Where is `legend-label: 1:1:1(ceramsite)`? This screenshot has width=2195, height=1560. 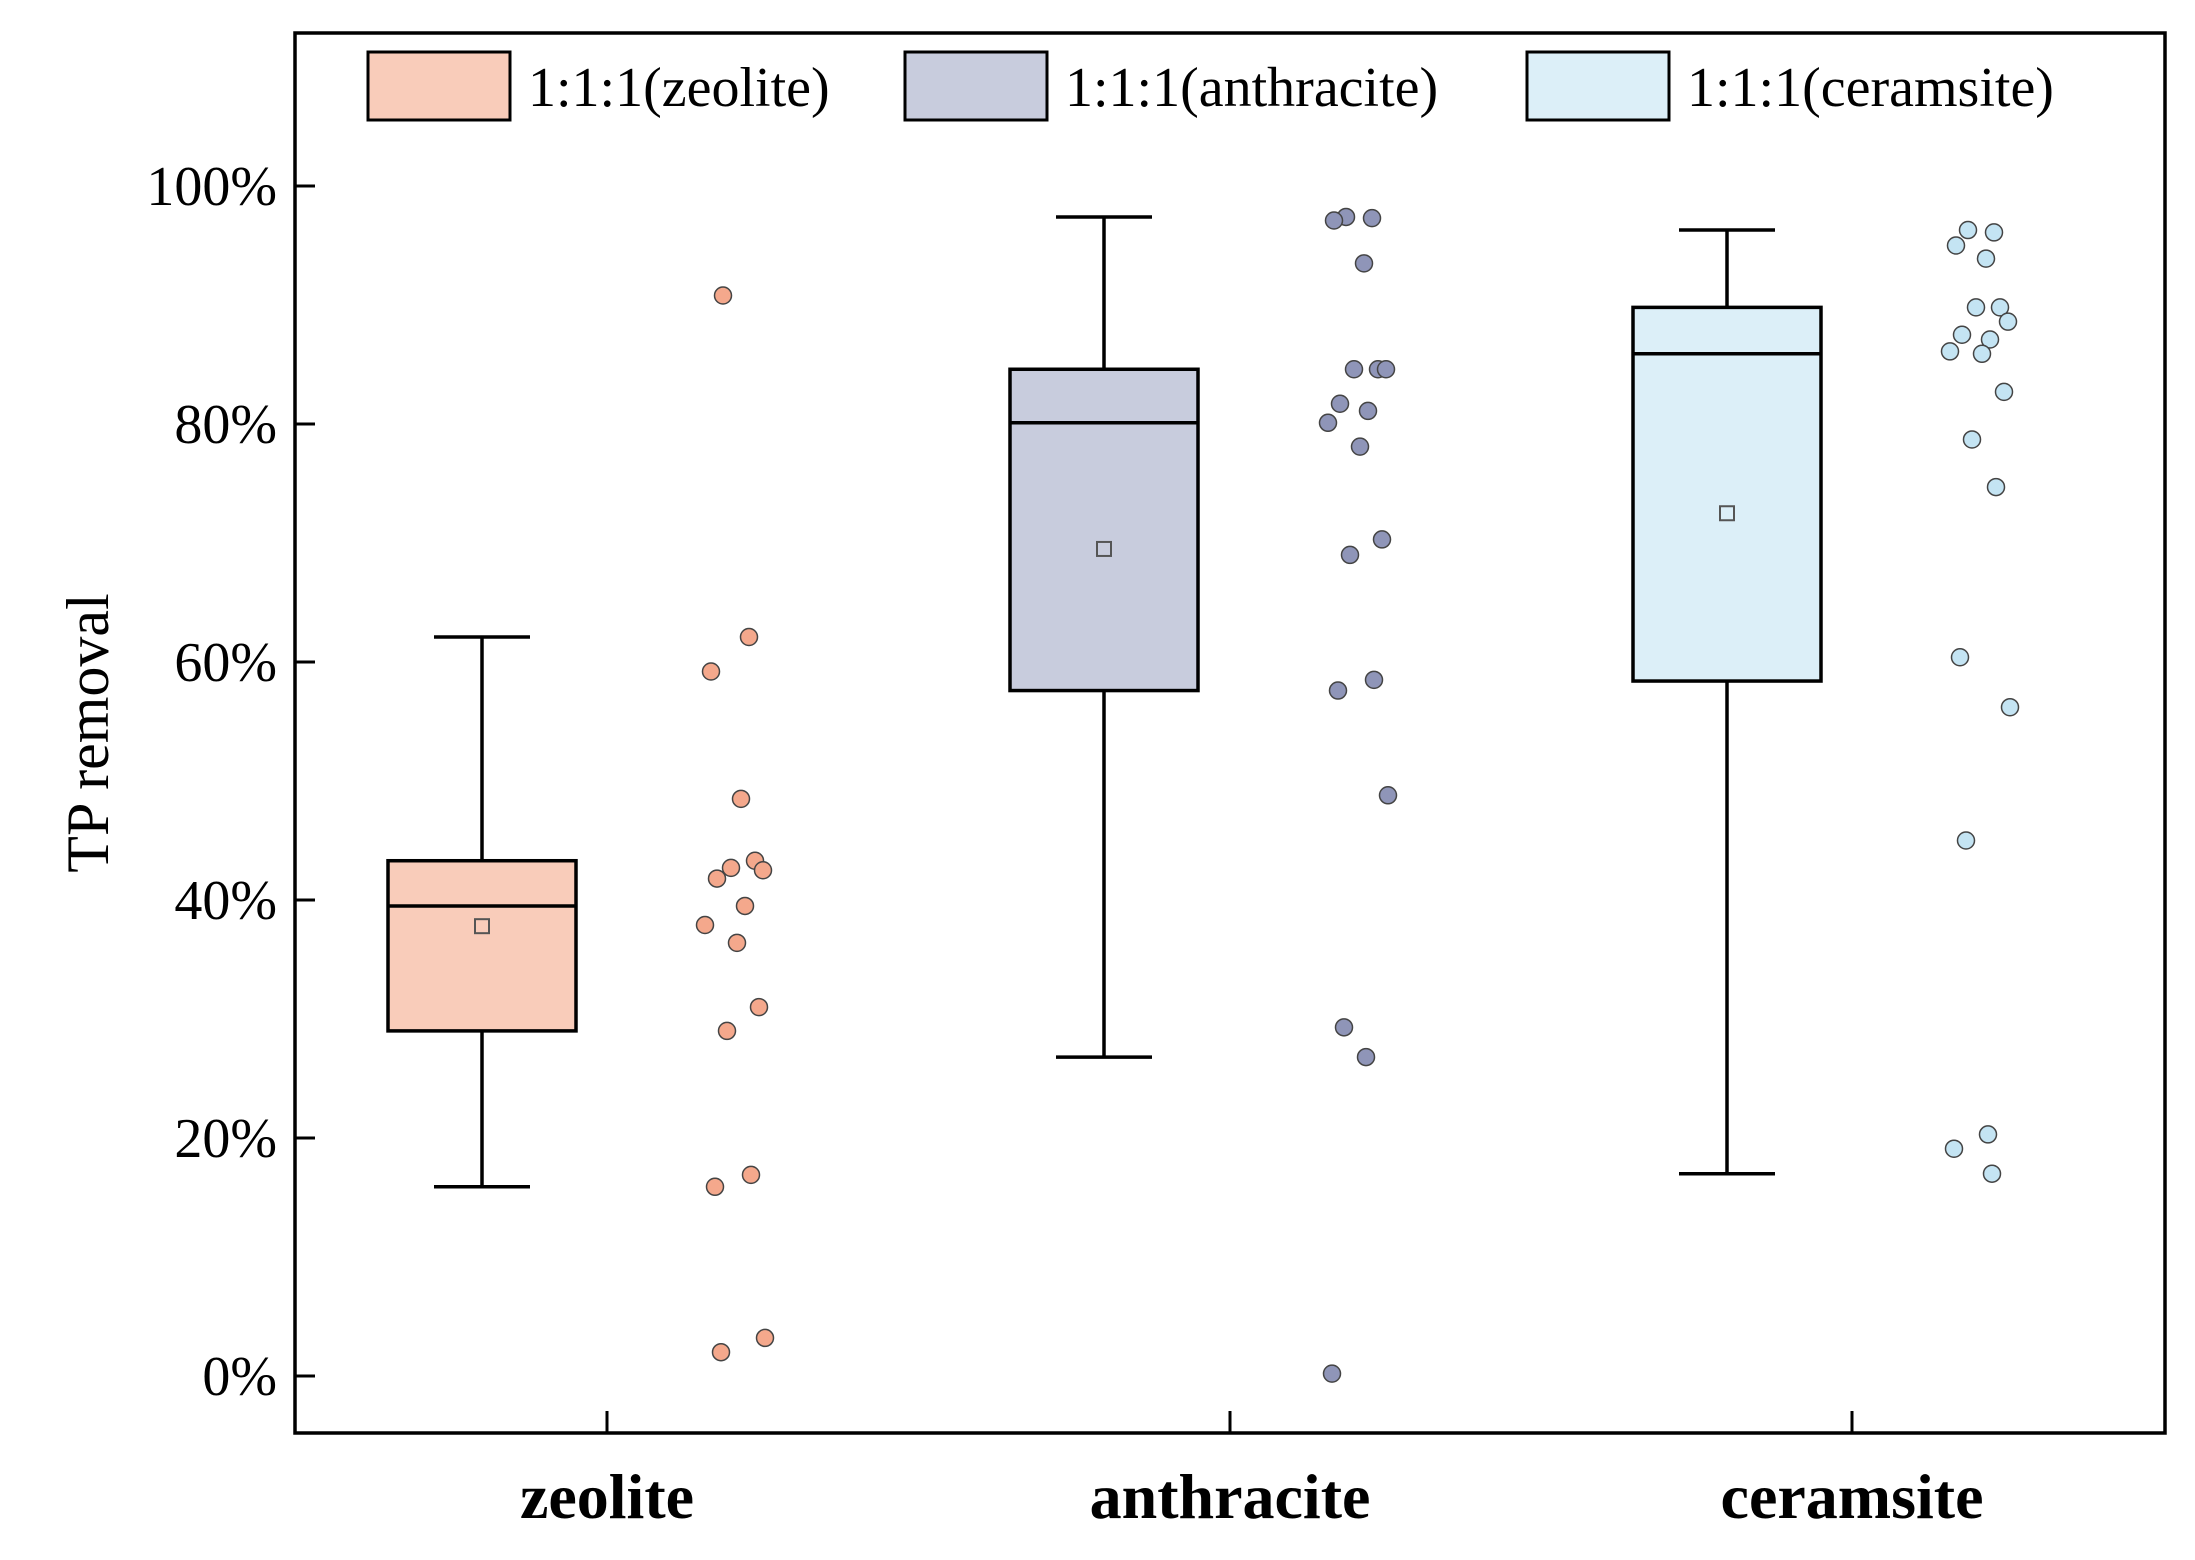
legend-label: 1:1:1(ceramsite) is located at coordinates (1870, 88).